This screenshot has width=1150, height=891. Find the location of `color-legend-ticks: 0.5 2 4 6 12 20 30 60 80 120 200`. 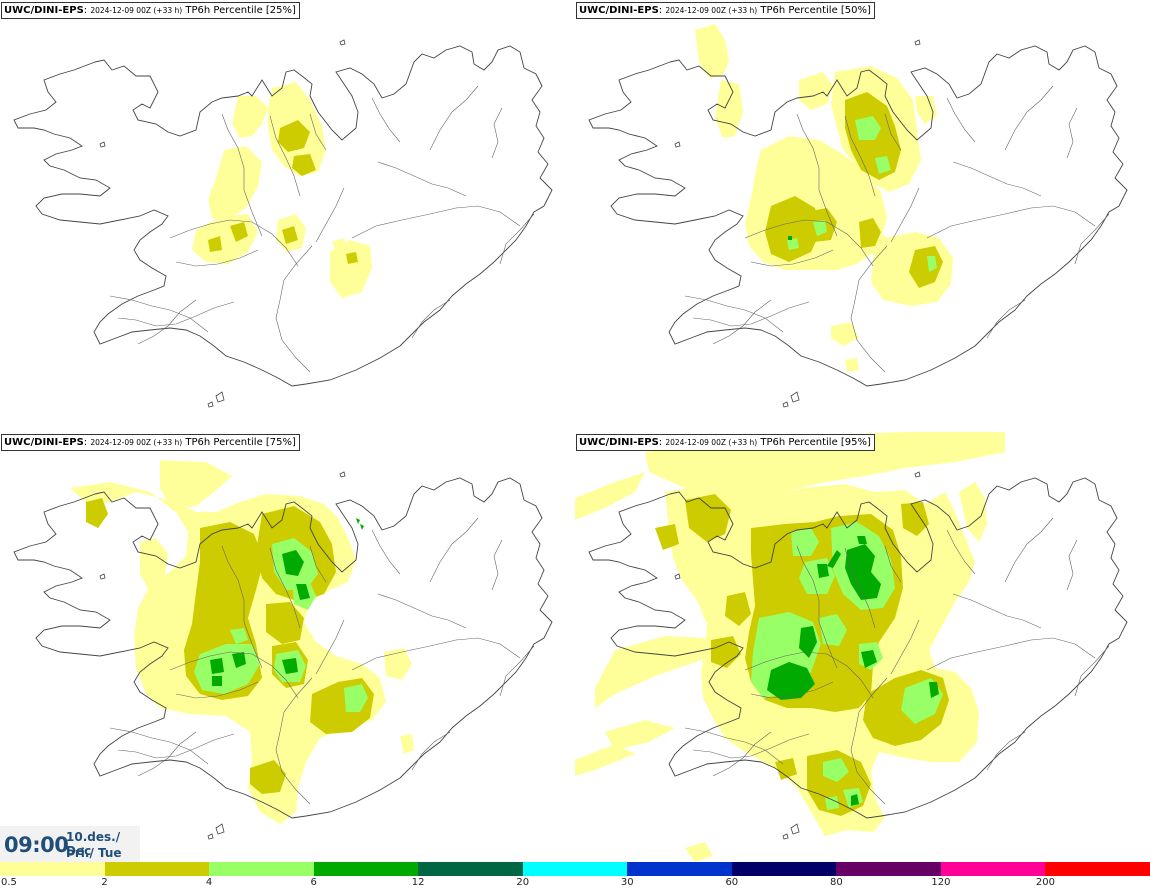

color-legend-ticks: 0.5 2 4 6 12 20 30 60 80 120 200 is located at coordinates (575, 883).